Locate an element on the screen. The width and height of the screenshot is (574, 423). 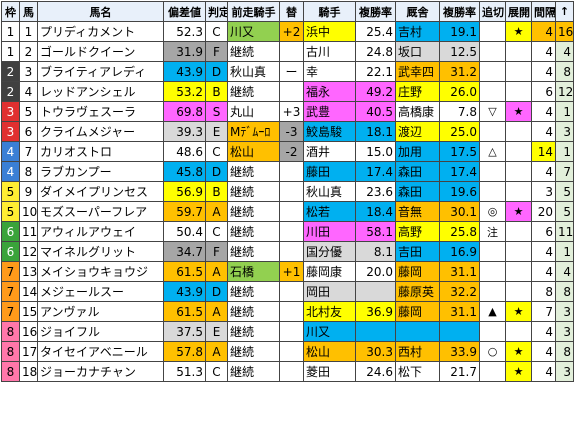
score-cell: 31.9 is located at coordinates (184, 51).